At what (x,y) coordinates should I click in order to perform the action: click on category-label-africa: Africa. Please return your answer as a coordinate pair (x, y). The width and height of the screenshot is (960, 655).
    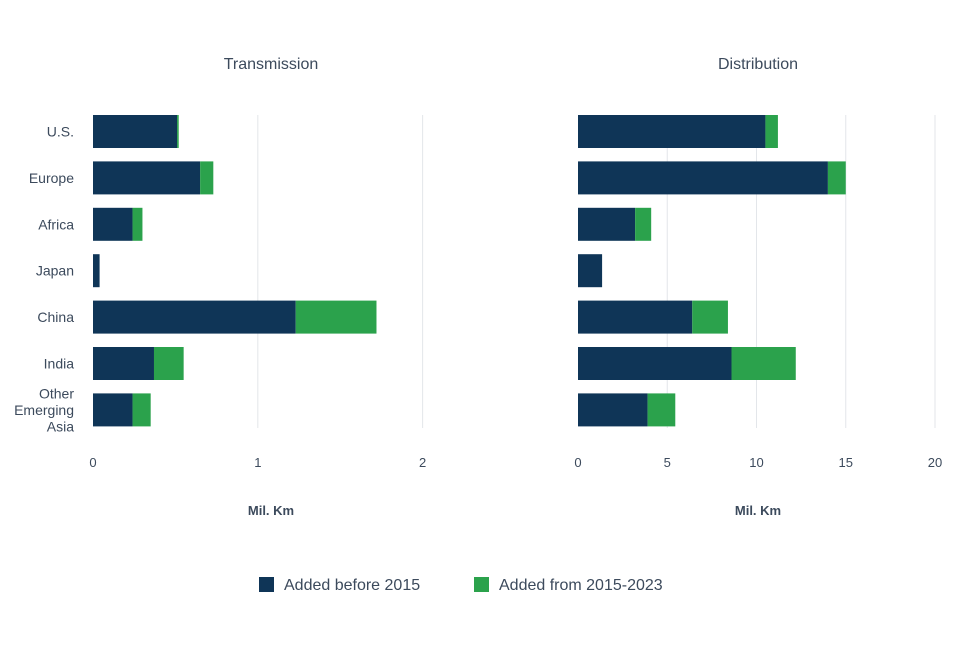
    Looking at the image, I should click on (56, 224).